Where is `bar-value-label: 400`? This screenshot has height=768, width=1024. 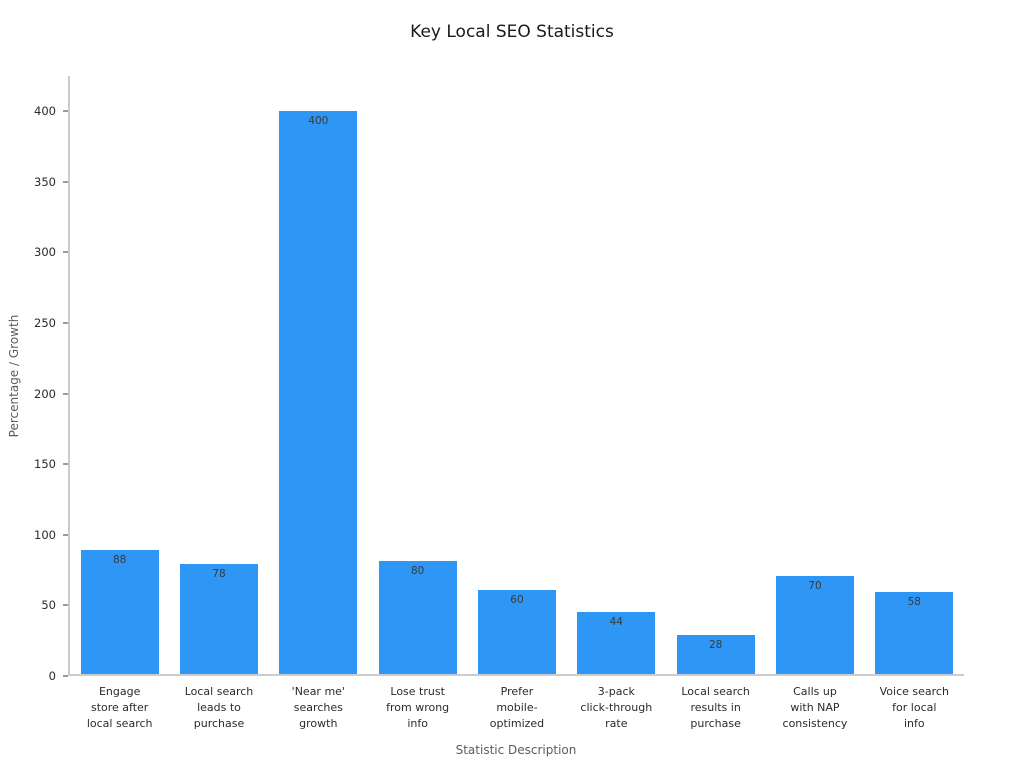 bar-value-label: 400 is located at coordinates (318, 121).